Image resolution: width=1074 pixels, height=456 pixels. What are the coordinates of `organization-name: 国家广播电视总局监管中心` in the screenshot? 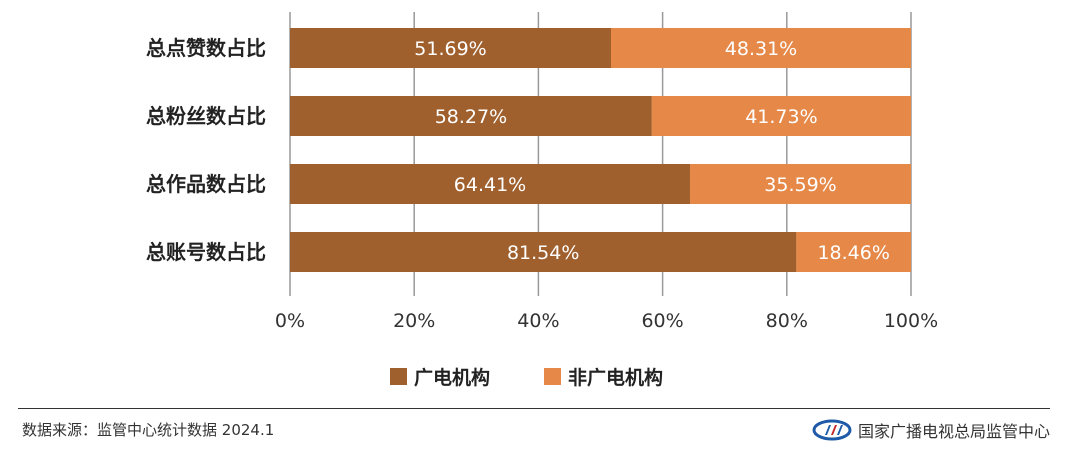 It's located at (953, 431).